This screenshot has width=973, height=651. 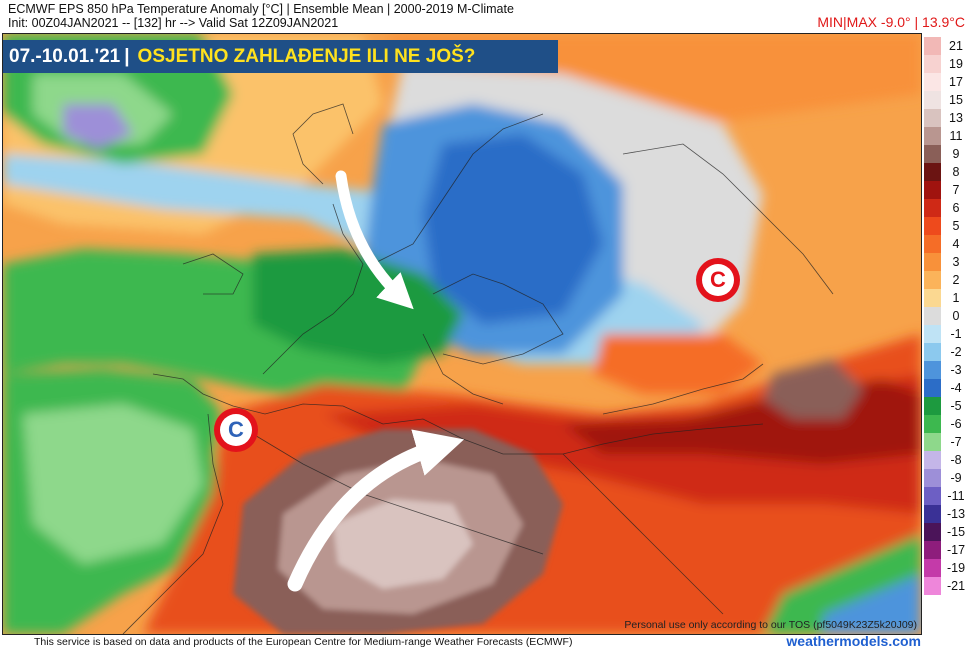 I want to click on legend-label: 0, so click(x=956, y=316).